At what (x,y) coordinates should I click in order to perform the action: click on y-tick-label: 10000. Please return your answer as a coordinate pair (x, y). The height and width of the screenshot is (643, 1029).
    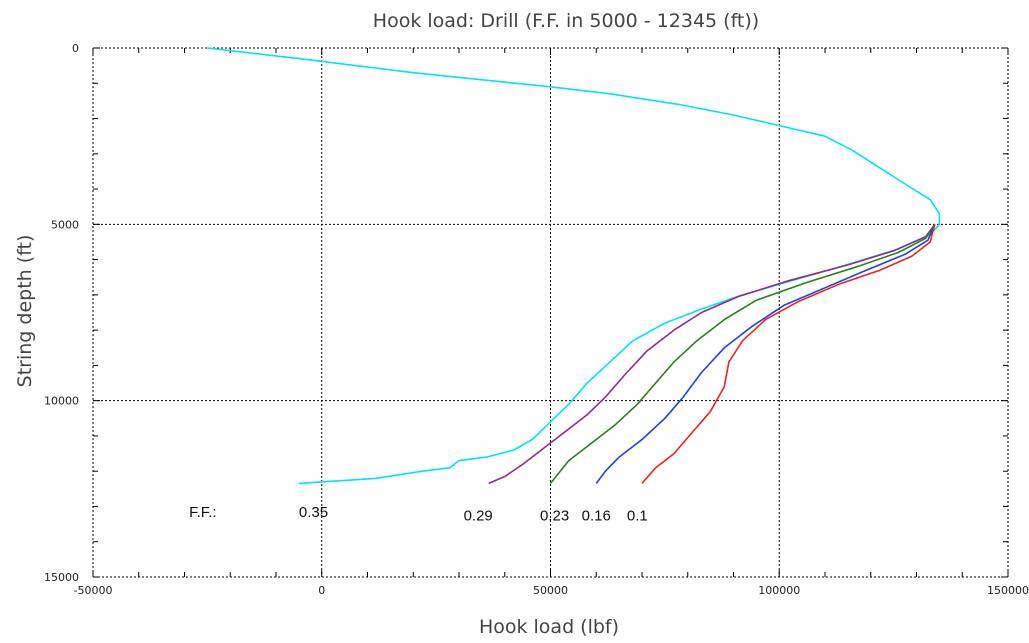
    Looking at the image, I should click on (61, 401).